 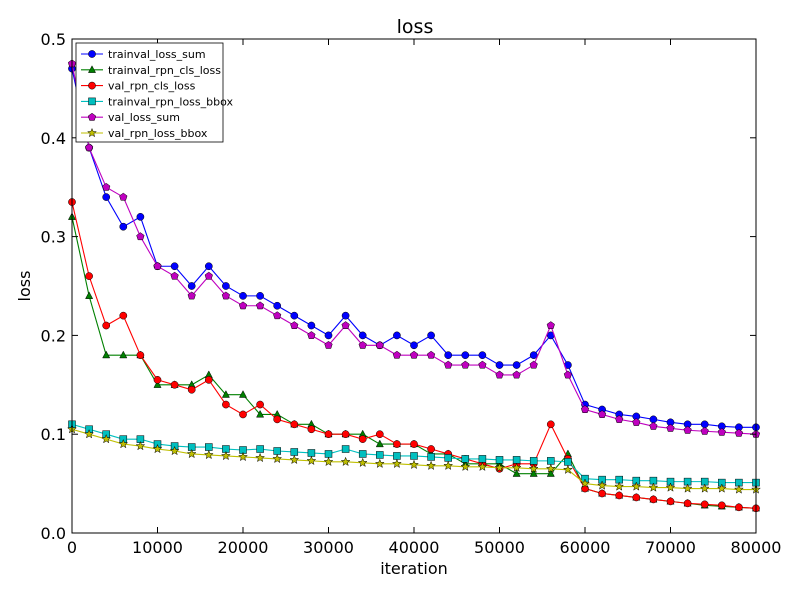 I want to click on y-tick-label: 0.3, so click(x=53, y=237).